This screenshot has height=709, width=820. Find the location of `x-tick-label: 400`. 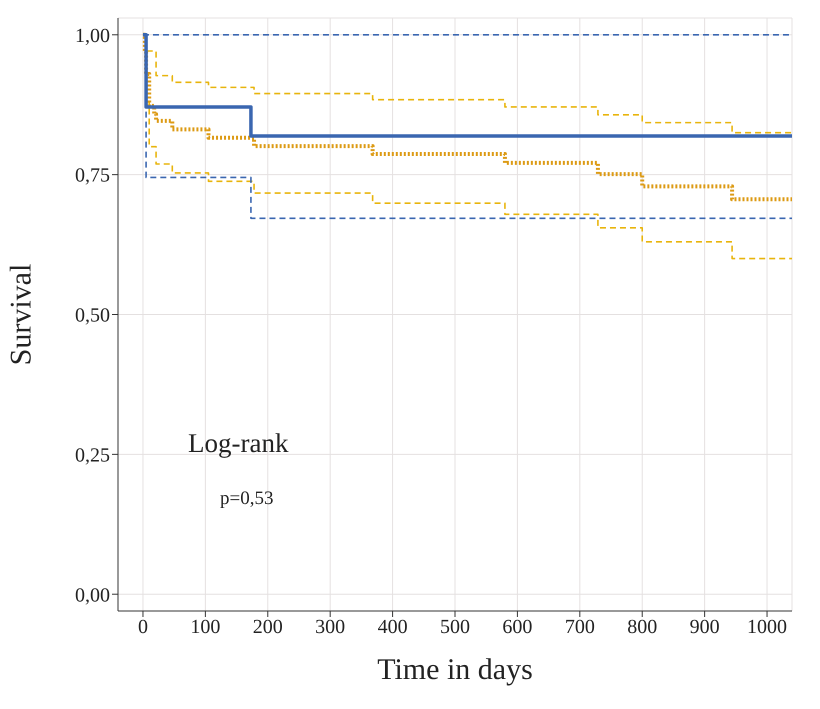

x-tick-label: 400 is located at coordinates (393, 627).